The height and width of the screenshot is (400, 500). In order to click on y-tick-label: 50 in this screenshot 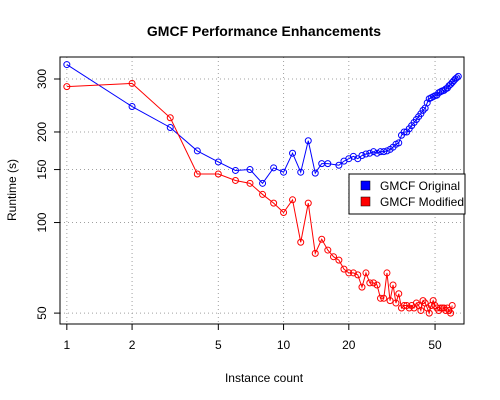, I will do `click(42, 313)`.